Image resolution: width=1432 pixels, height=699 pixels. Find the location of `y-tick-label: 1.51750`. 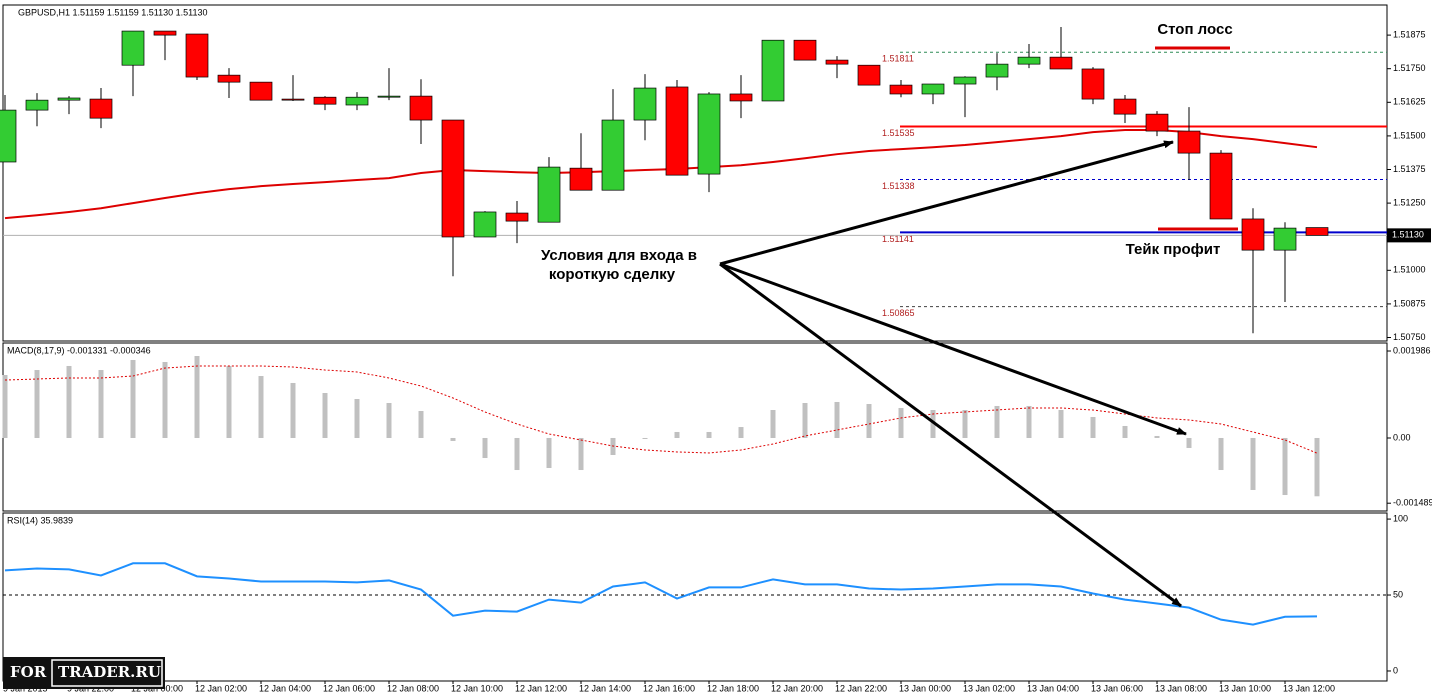

y-tick-label: 1.51750 is located at coordinates (1409, 68).